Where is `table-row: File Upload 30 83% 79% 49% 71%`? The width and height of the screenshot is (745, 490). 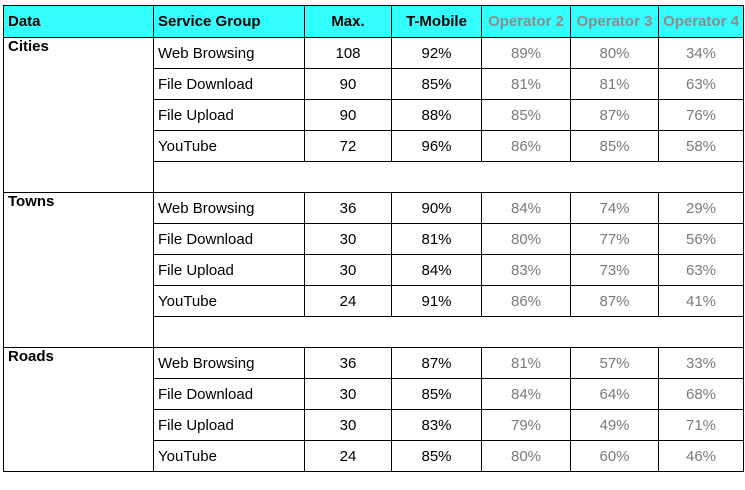
table-row: File Upload 30 83% 79% 49% 71% is located at coordinates (374, 425).